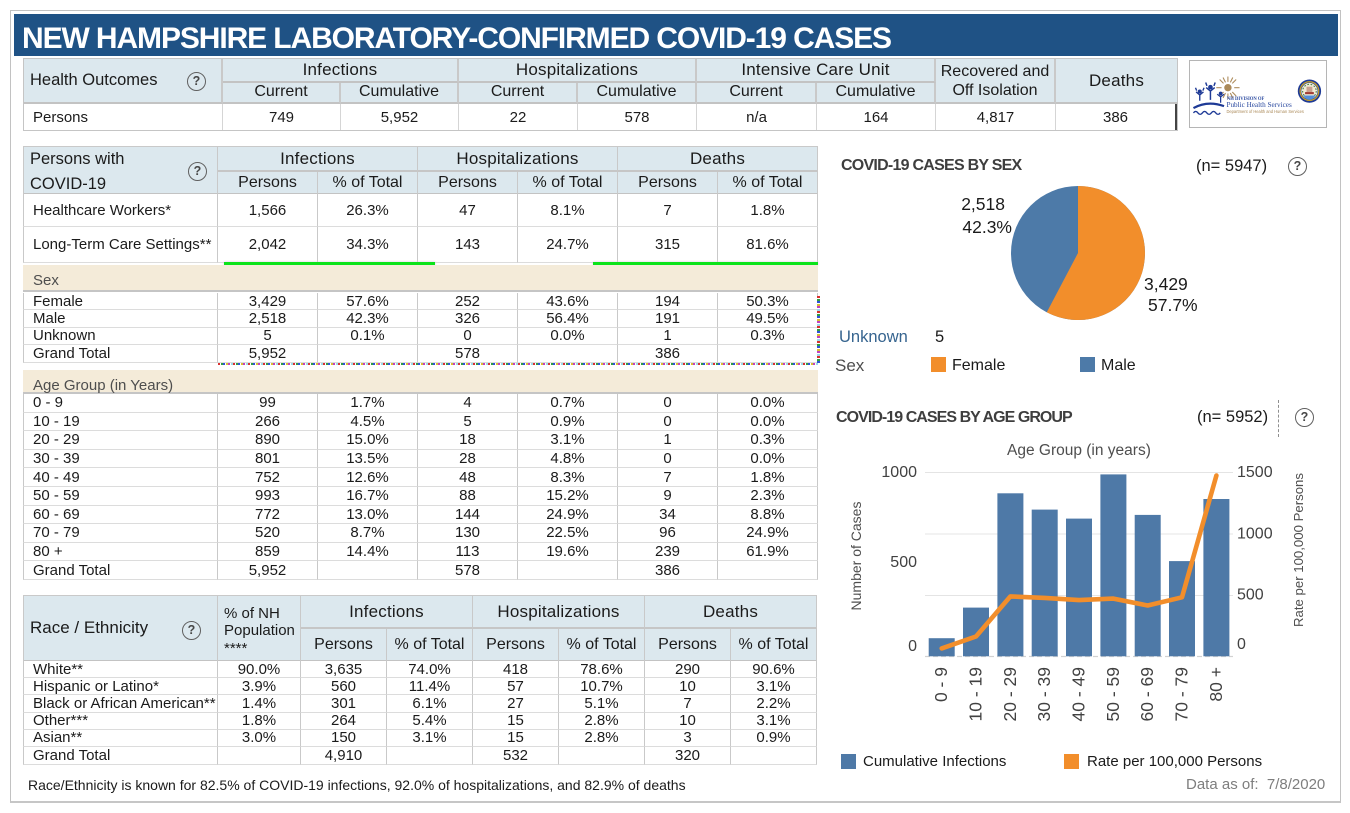 The height and width of the screenshot is (813, 1350). What do you see at coordinates (1216, 684) in the screenshot?
I see `svg-text: 80 +` at bounding box center [1216, 684].